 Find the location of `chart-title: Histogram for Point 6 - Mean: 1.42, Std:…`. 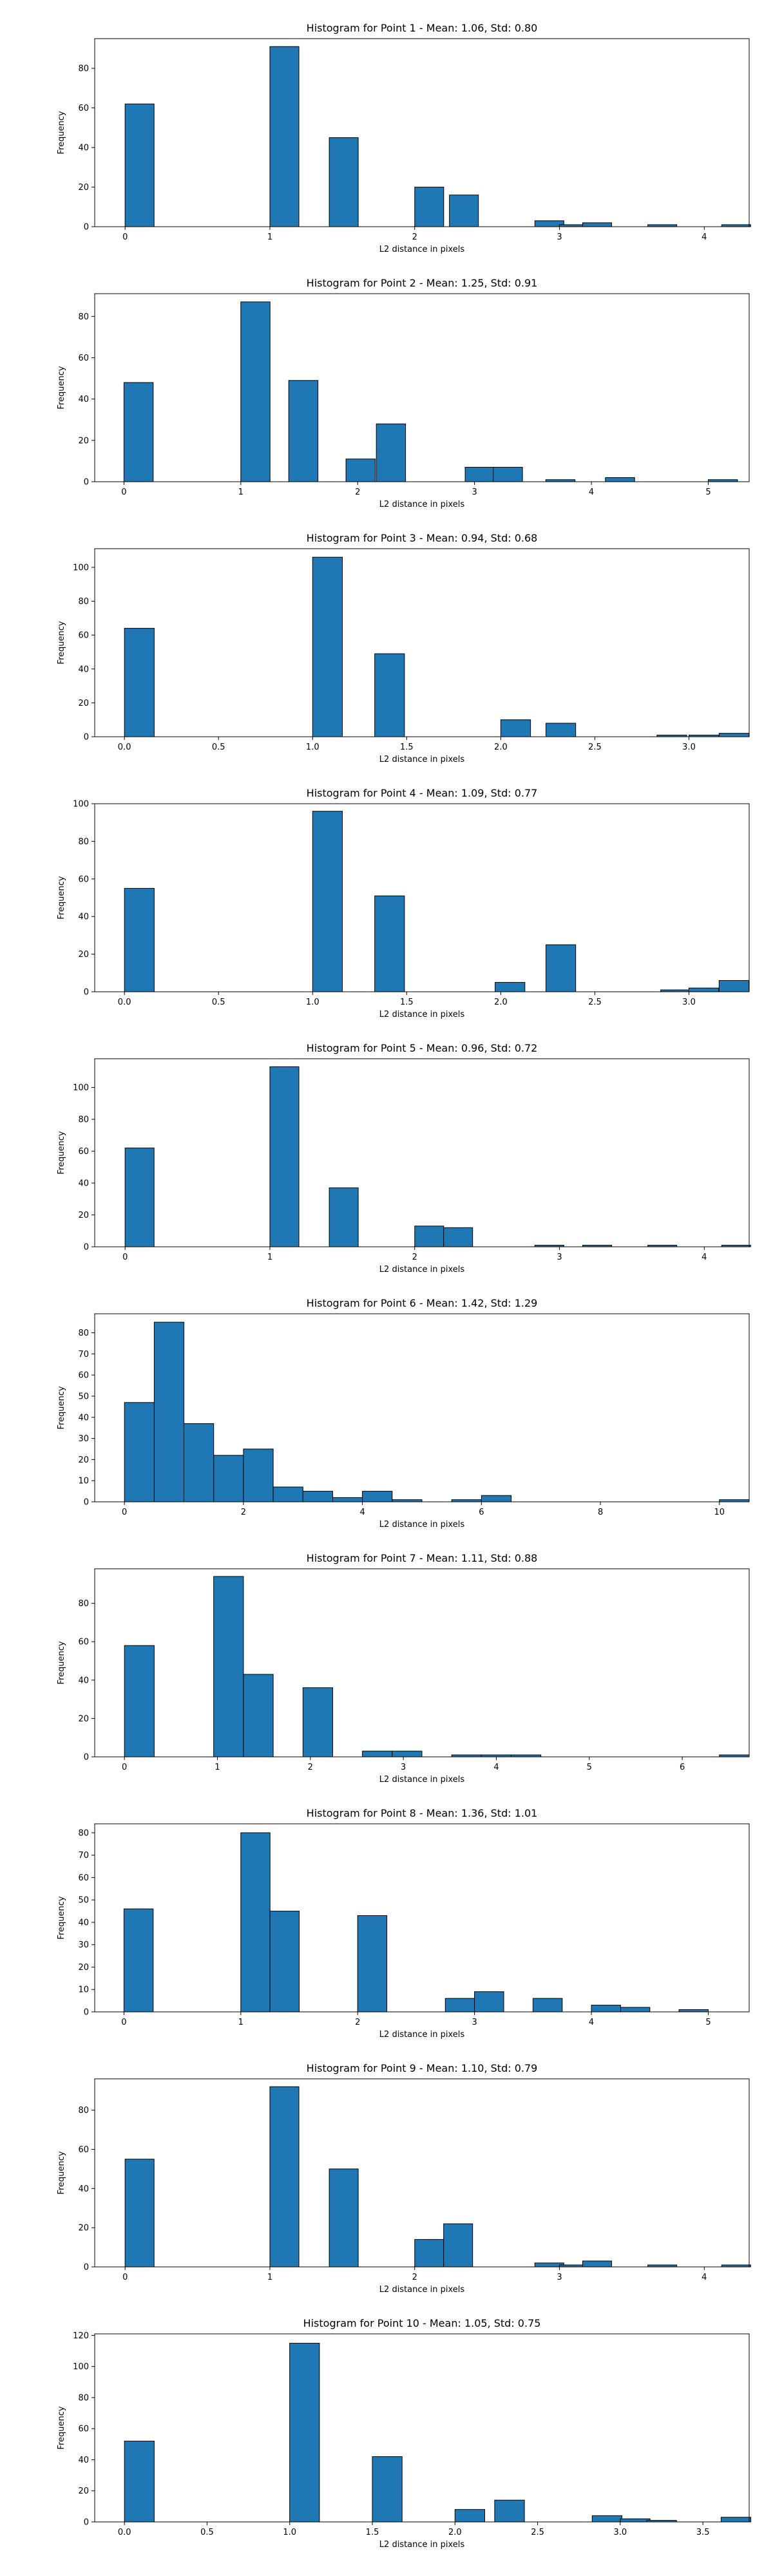

chart-title: Histogram for Point 6 - Mean: 1.42, Std:… is located at coordinates (422, 1303).